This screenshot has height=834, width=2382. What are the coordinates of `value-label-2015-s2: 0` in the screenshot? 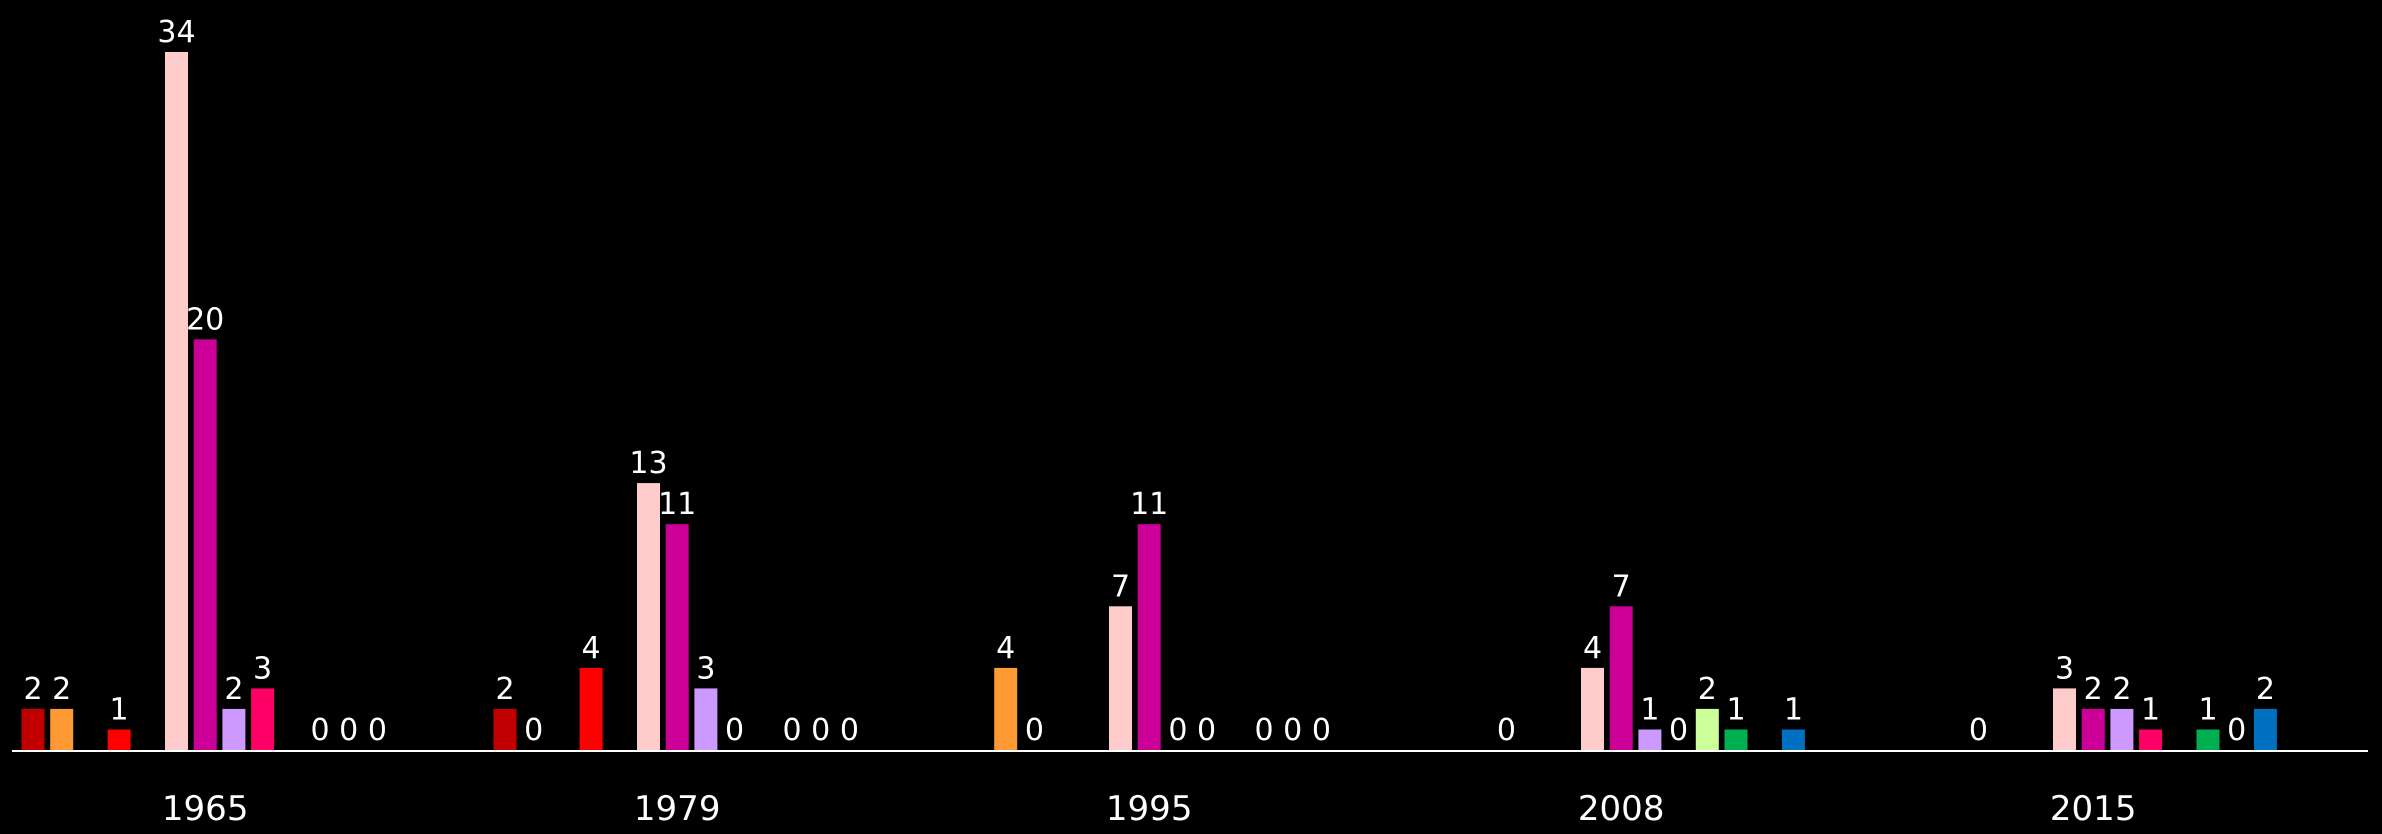 It's located at (1978, 730).